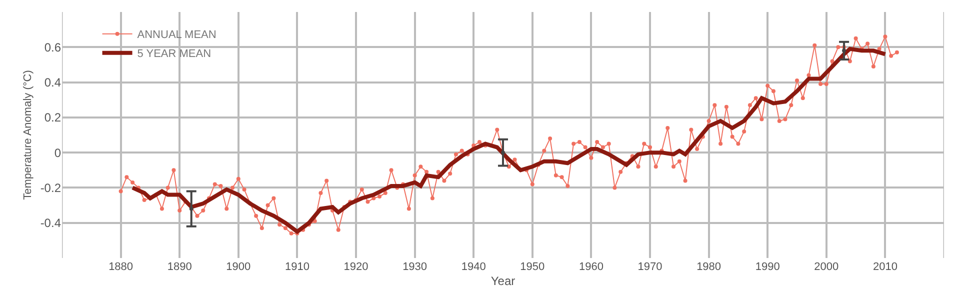 This screenshot has width=961, height=300. I want to click on x-tick-label: 2000, so click(826, 267).